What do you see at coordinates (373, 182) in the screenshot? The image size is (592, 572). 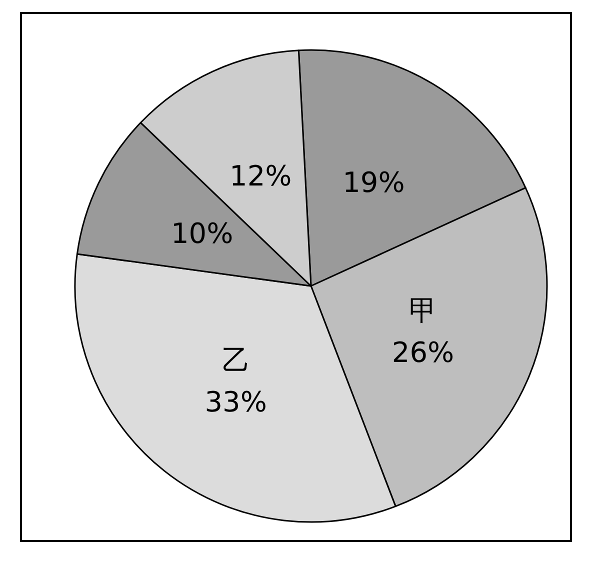 I see `data-label: 19%` at bounding box center [373, 182].